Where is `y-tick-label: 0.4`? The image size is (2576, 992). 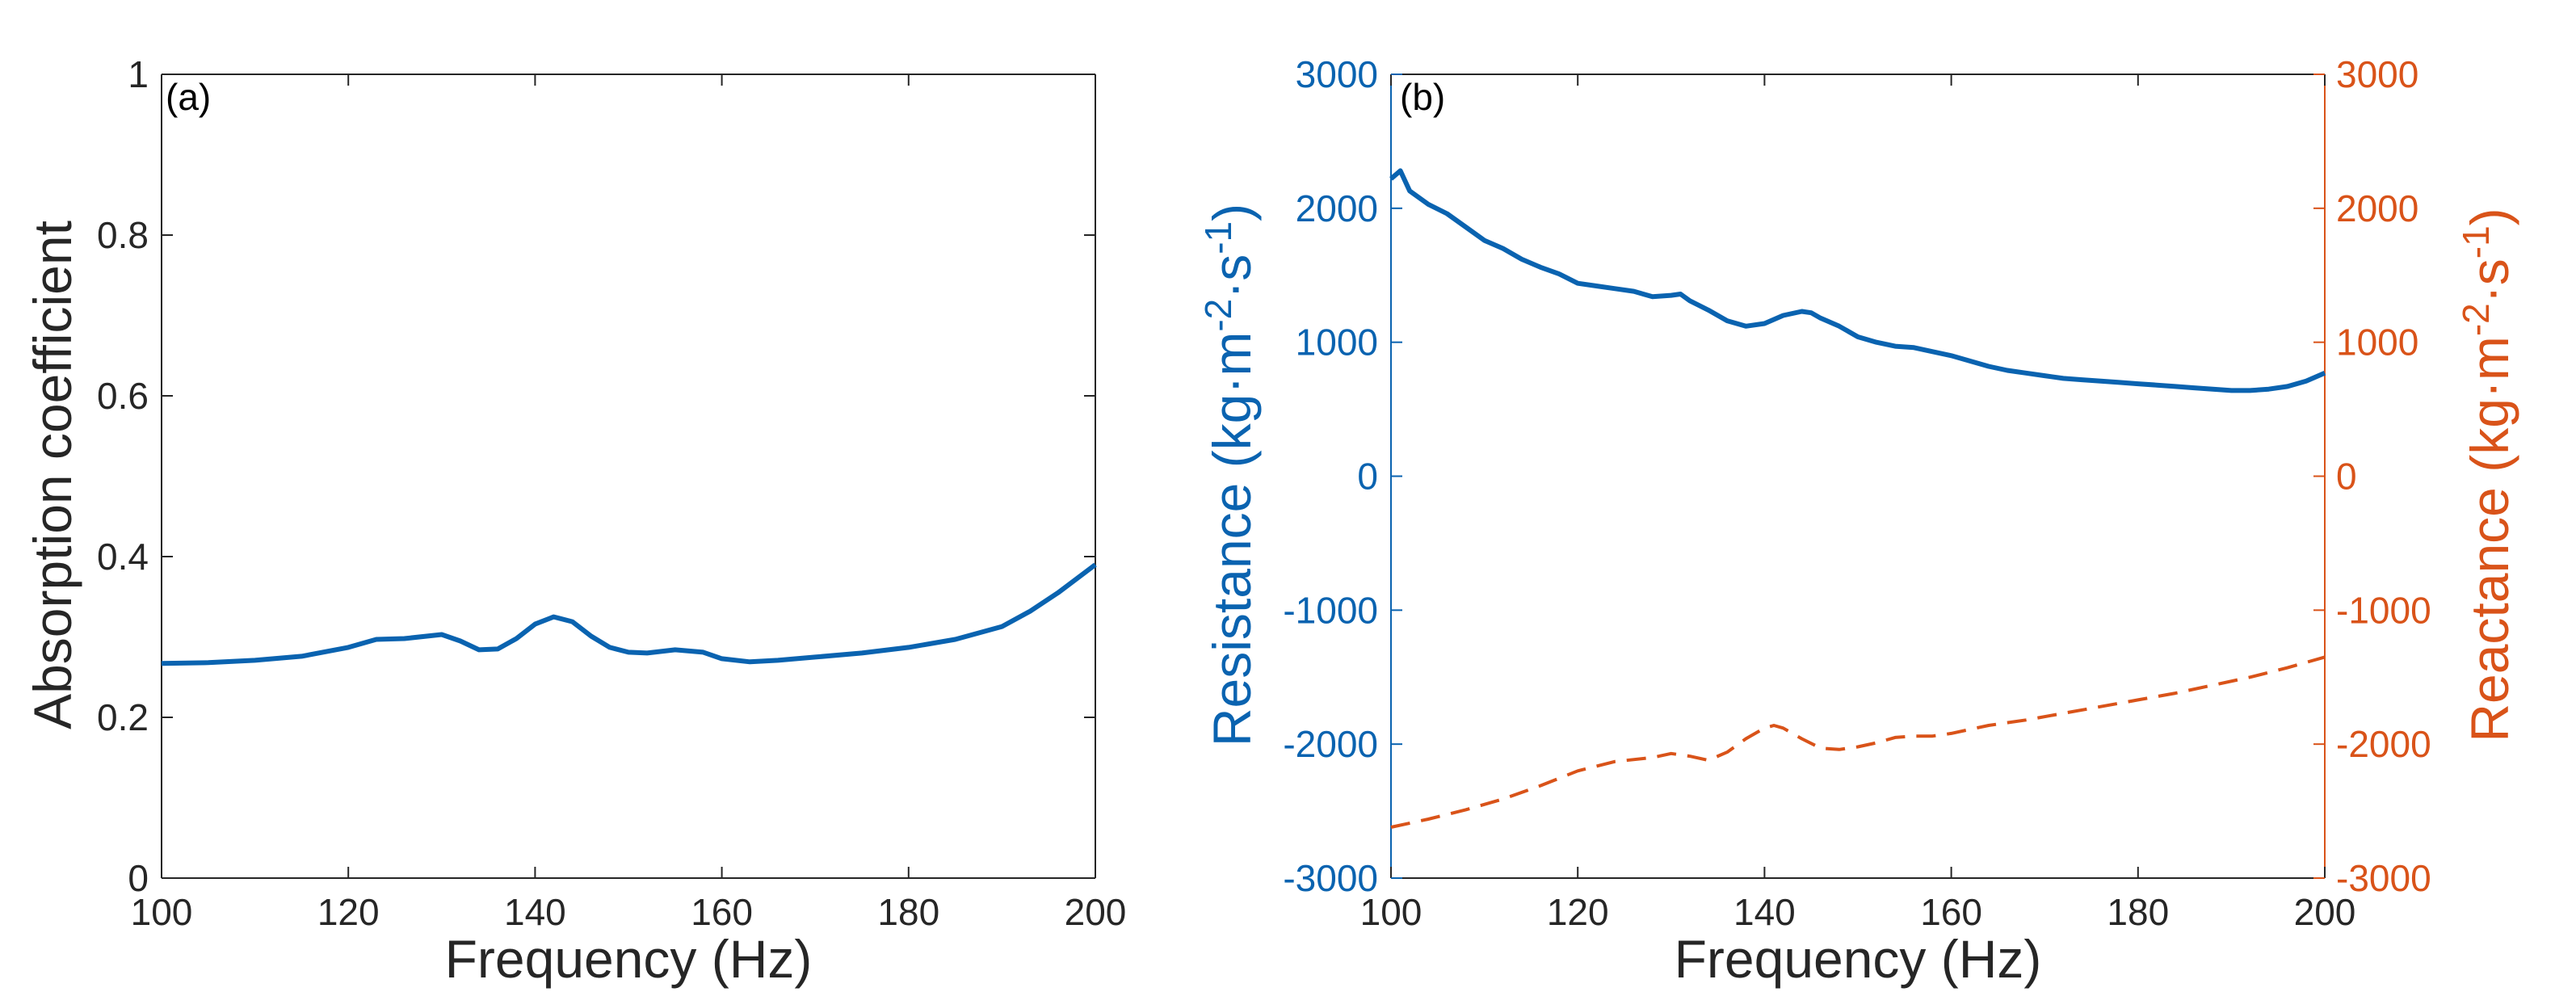 y-tick-label: 0.4 is located at coordinates (123, 557).